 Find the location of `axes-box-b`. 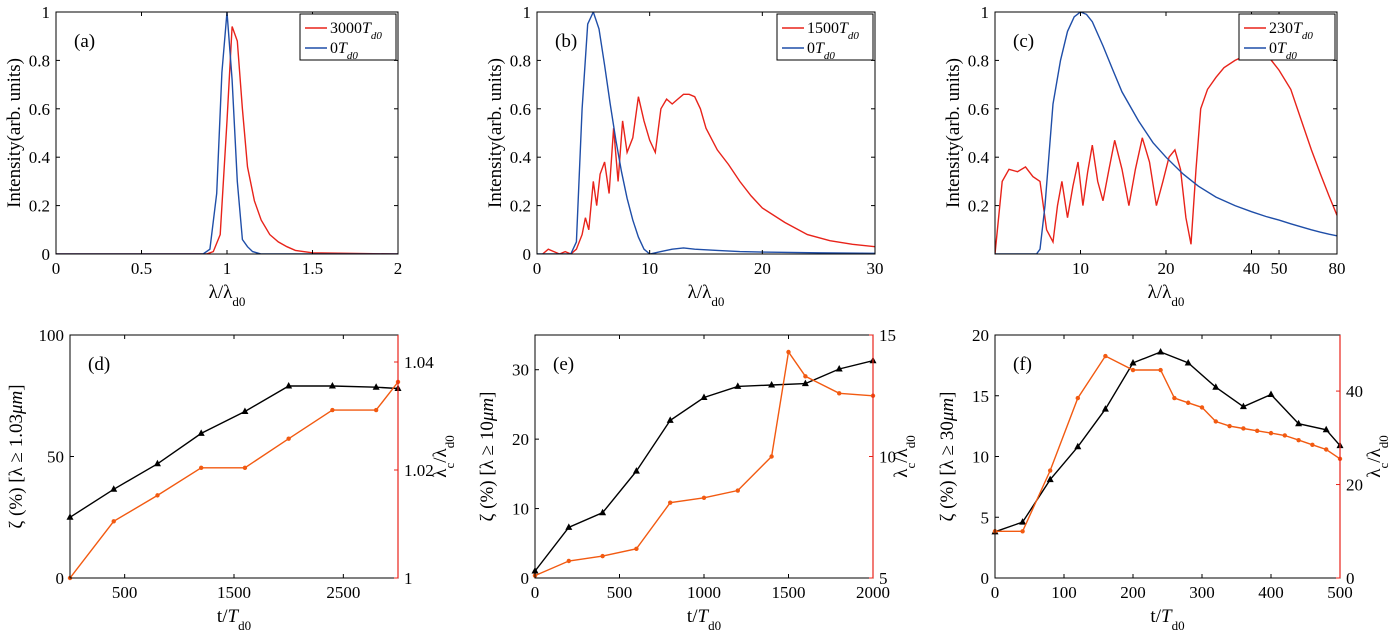

axes-box-b is located at coordinates (706, 133).